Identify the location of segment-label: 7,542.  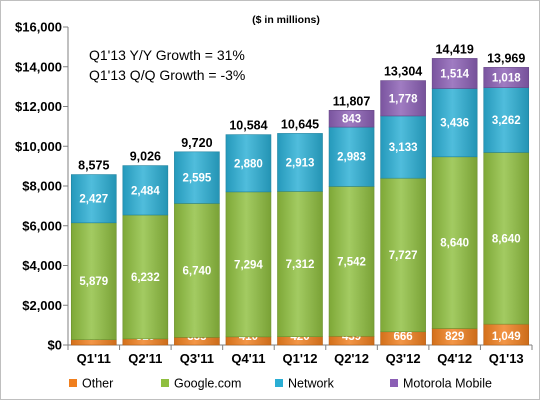
(351, 262).